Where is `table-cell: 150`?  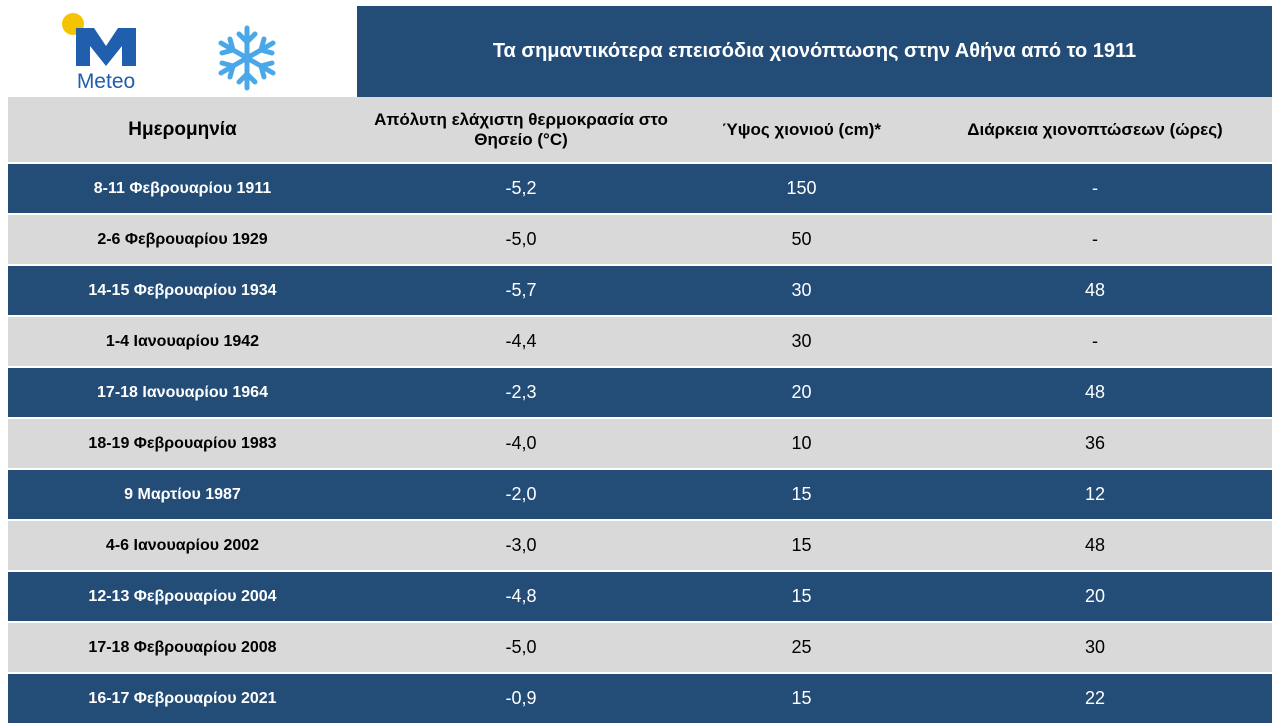 table-cell: 150 is located at coordinates (801, 188).